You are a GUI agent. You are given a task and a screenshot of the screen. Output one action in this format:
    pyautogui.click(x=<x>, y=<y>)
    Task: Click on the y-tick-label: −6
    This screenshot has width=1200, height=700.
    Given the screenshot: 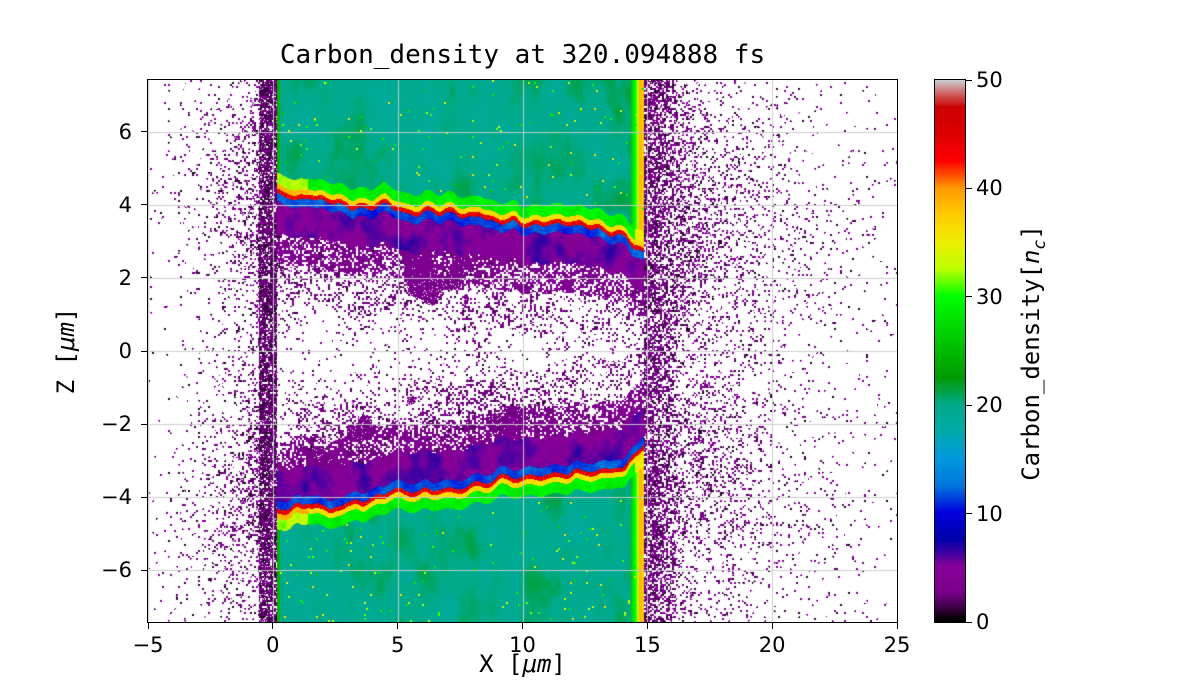 What is the action you would take?
    pyautogui.click(x=116, y=570)
    